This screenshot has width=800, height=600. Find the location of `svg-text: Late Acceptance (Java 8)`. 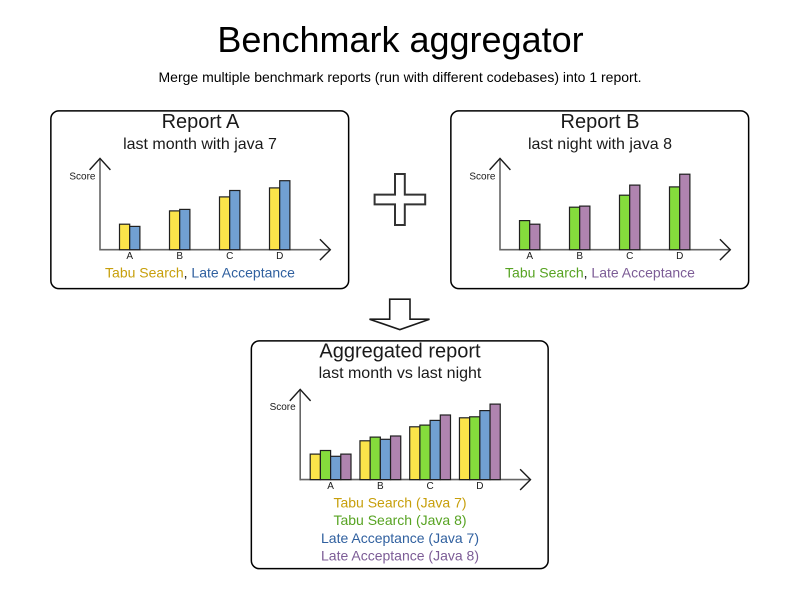

svg-text: Late Acceptance (Java 8) is located at coordinates (400, 556).